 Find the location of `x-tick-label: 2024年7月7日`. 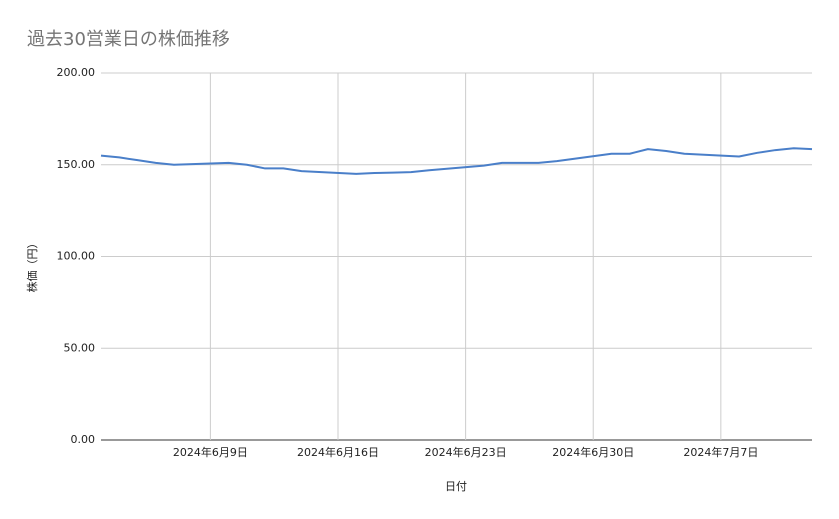

x-tick-label: 2024年7月7日 is located at coordinates (720, 452).